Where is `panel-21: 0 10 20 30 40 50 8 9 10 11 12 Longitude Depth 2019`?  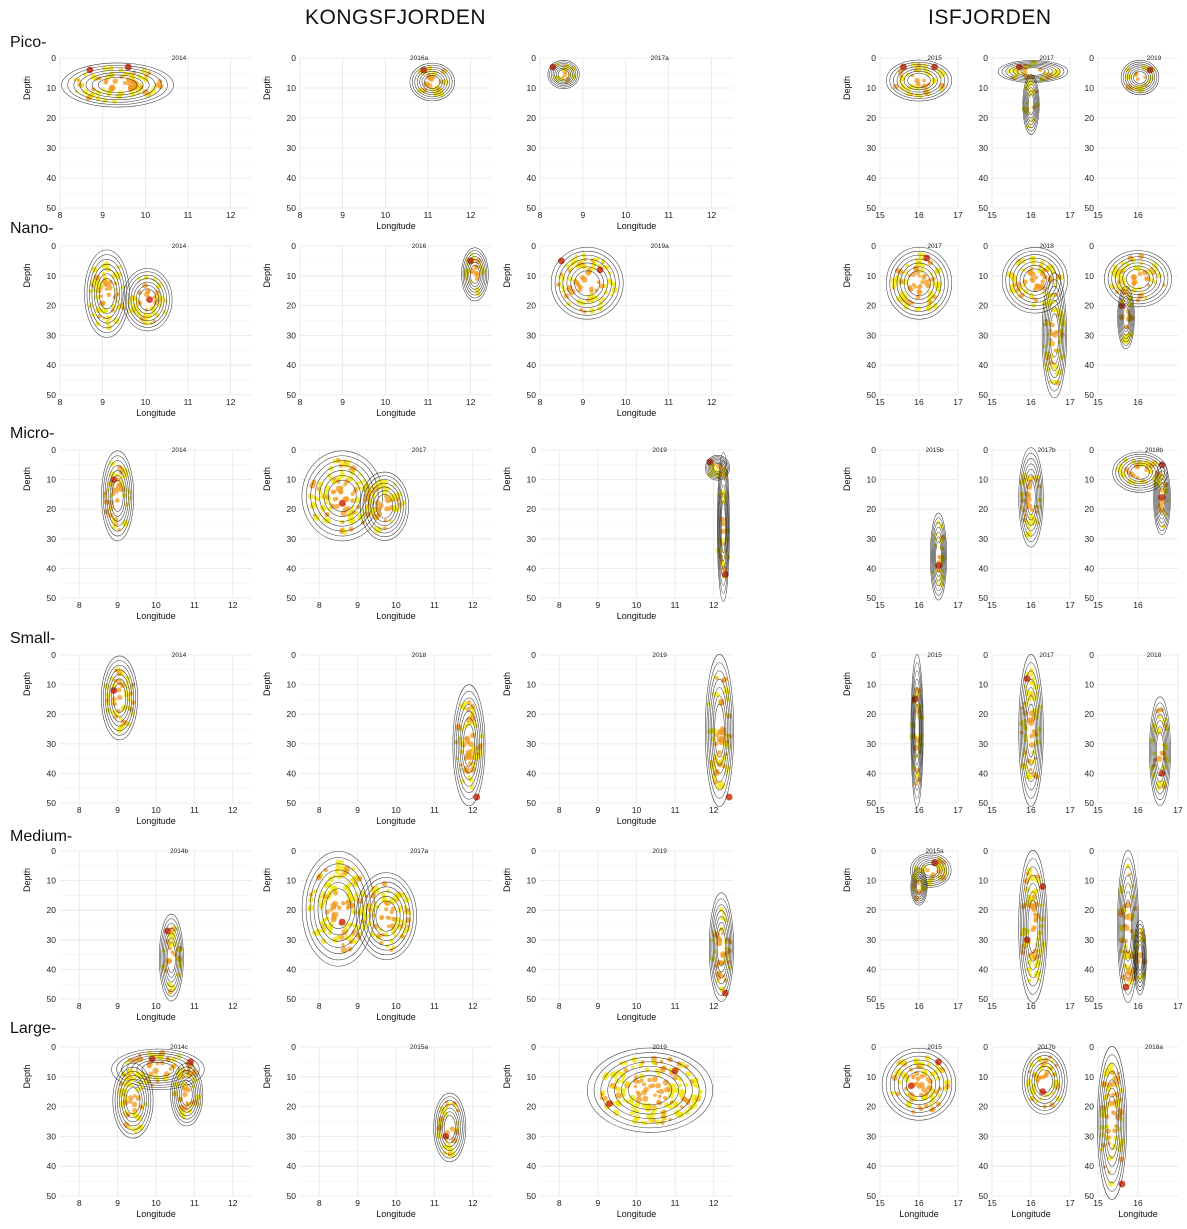 panel-21: 0 10 20 30 40 50 8 9 10 11 12 Longitude Depth 2019 is located at coordinates (618, 738).